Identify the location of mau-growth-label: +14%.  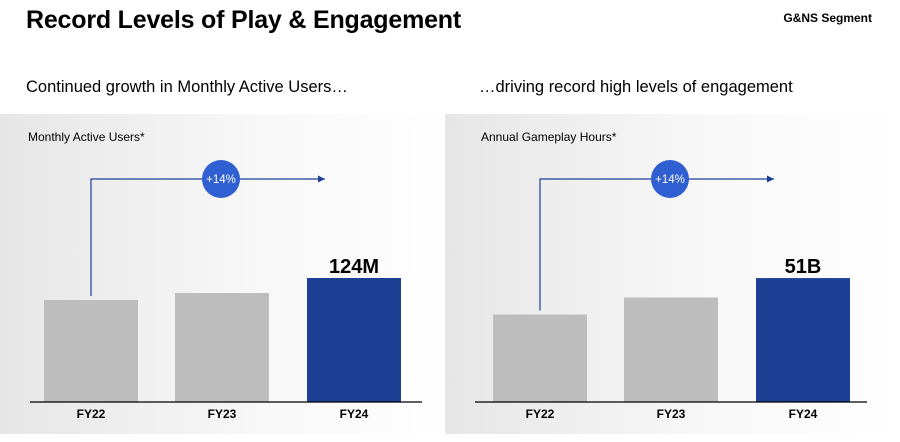
(221, 180).